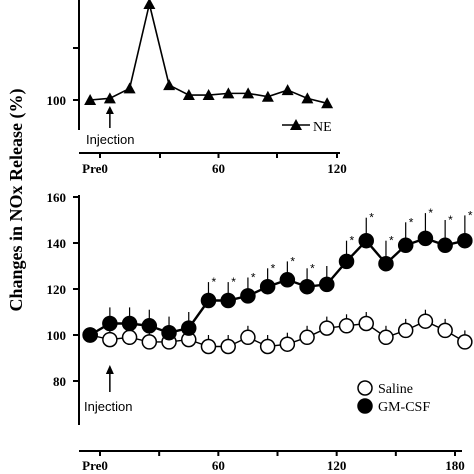  What do you see at coordinates (57, 289) in the screenshot?
I see `y-tick-label: 120` at bounding box center [57, 289].